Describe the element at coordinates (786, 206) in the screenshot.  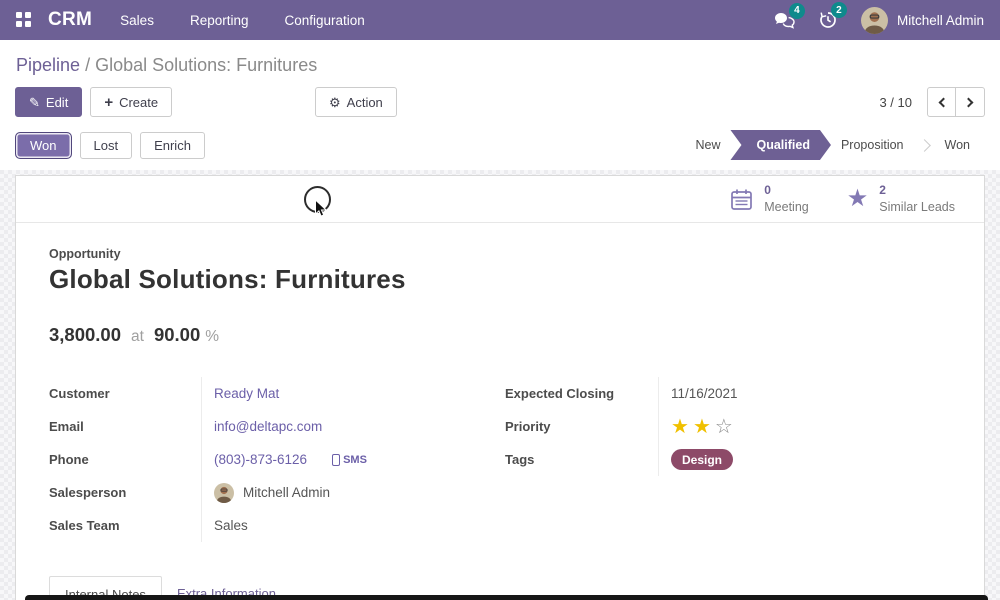
I see `meeting-label: Meeting` at that location.